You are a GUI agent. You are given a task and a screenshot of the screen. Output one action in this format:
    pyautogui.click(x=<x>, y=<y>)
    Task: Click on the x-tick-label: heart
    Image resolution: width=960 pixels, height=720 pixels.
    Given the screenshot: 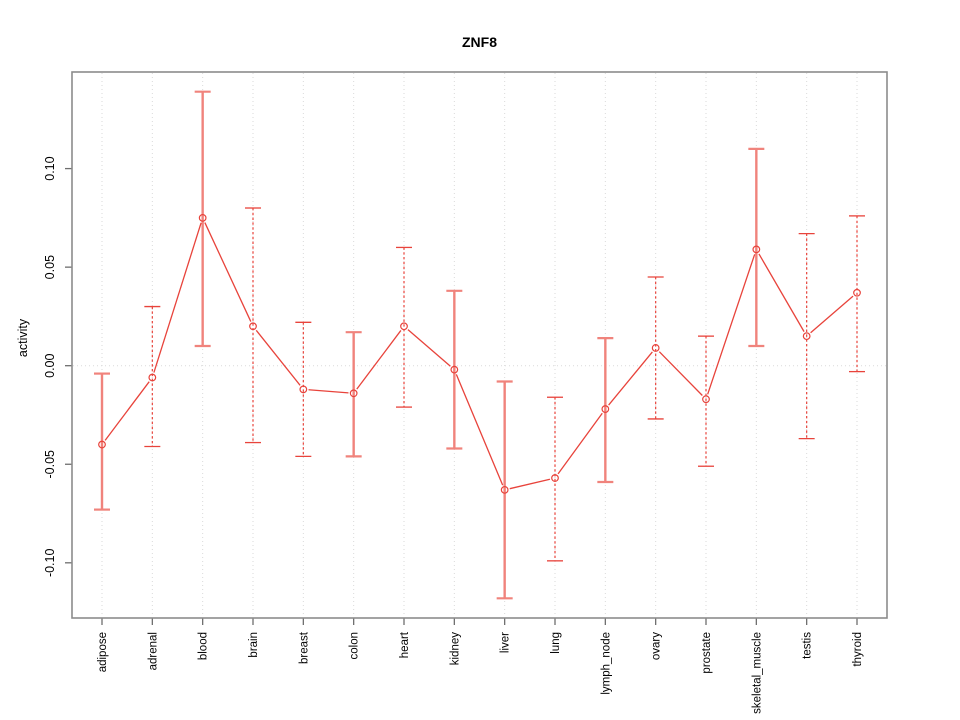 What is the action you would take?
    pyautogui.click(x=405, y=644)
    